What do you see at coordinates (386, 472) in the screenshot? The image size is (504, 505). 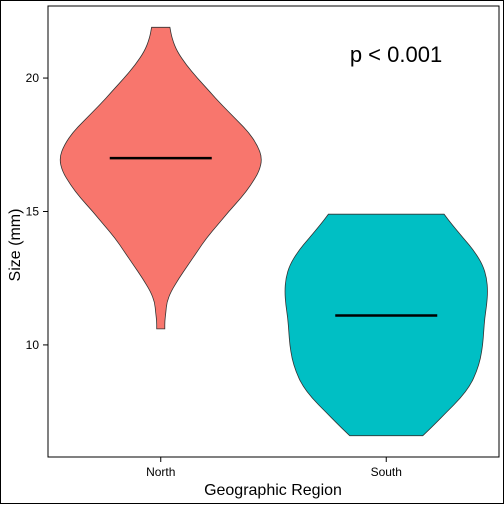 I see `x-tick-label: South` at bounding box center [386, 472].